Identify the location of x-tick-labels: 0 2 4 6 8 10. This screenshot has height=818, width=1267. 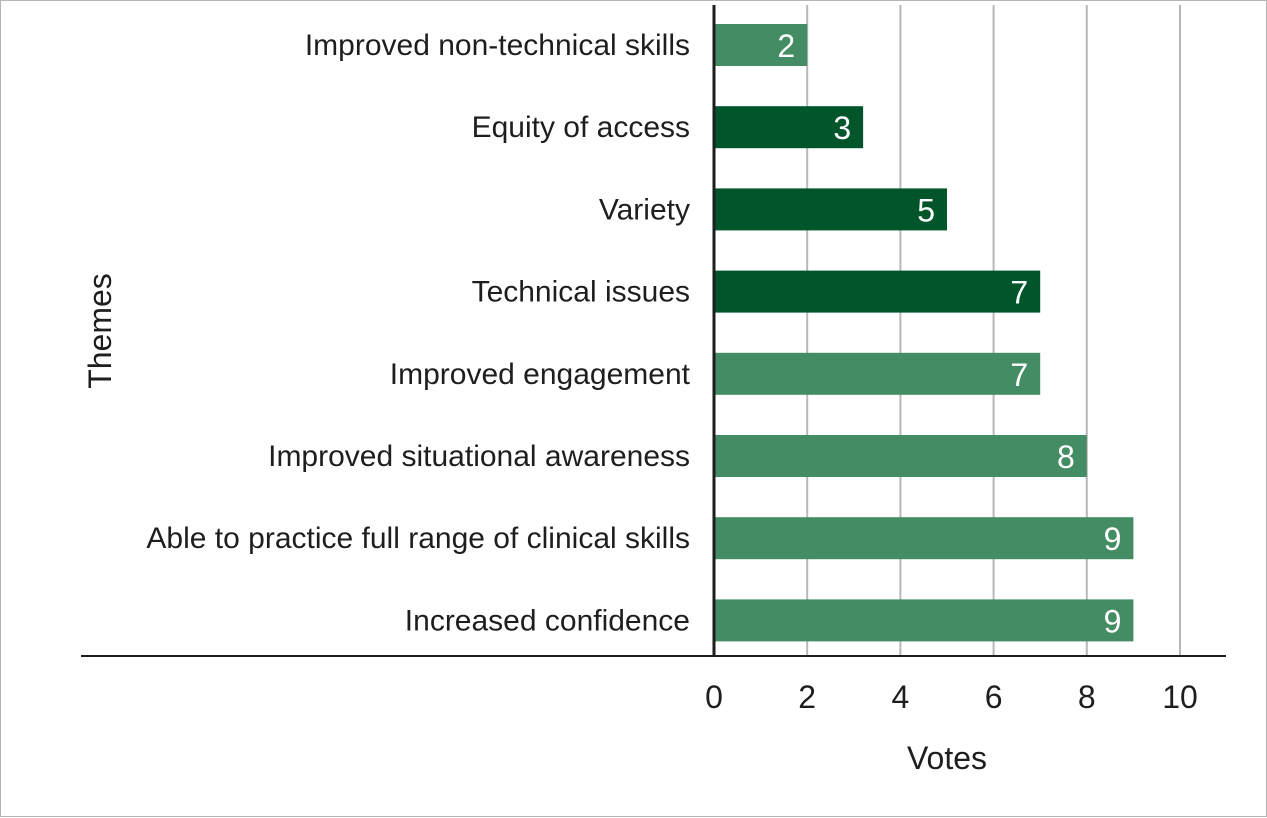
(951, 697).